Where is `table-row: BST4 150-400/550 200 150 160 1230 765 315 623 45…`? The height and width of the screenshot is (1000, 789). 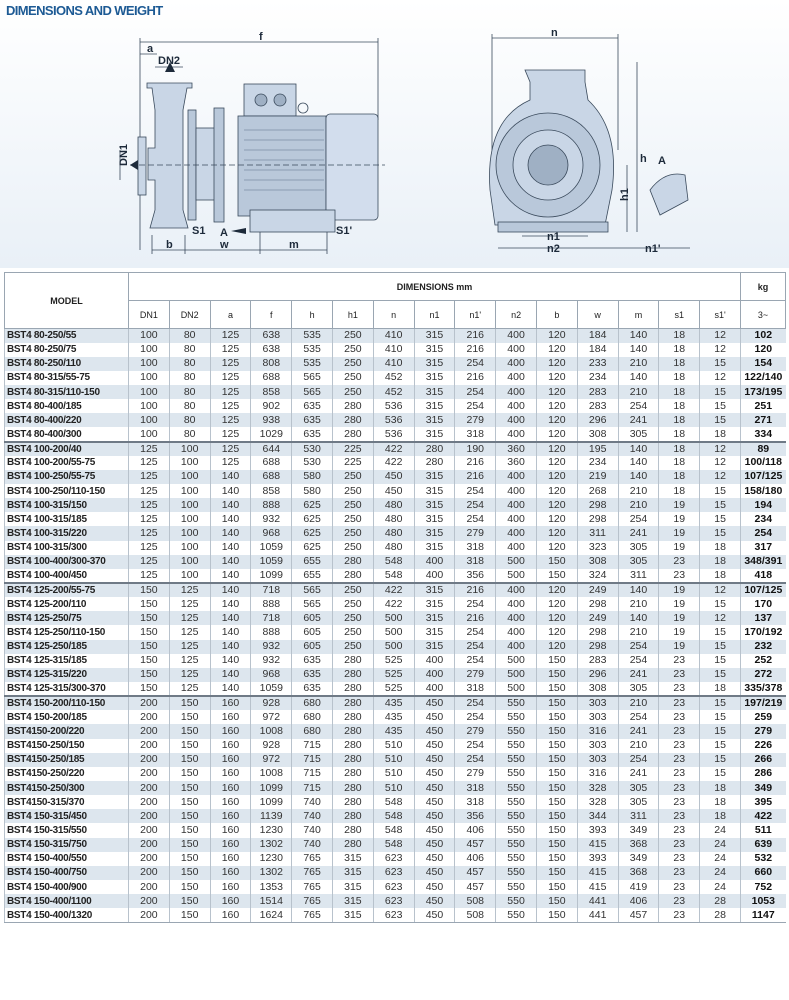 table-row: BST4 150-400/550 200 150 160 1230 765 315 623 45… is located at coordinates (395, 858).